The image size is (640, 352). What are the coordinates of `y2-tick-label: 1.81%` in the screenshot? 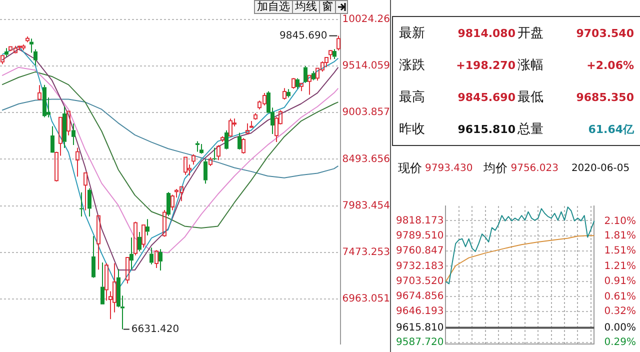 It's located at (620, 236).